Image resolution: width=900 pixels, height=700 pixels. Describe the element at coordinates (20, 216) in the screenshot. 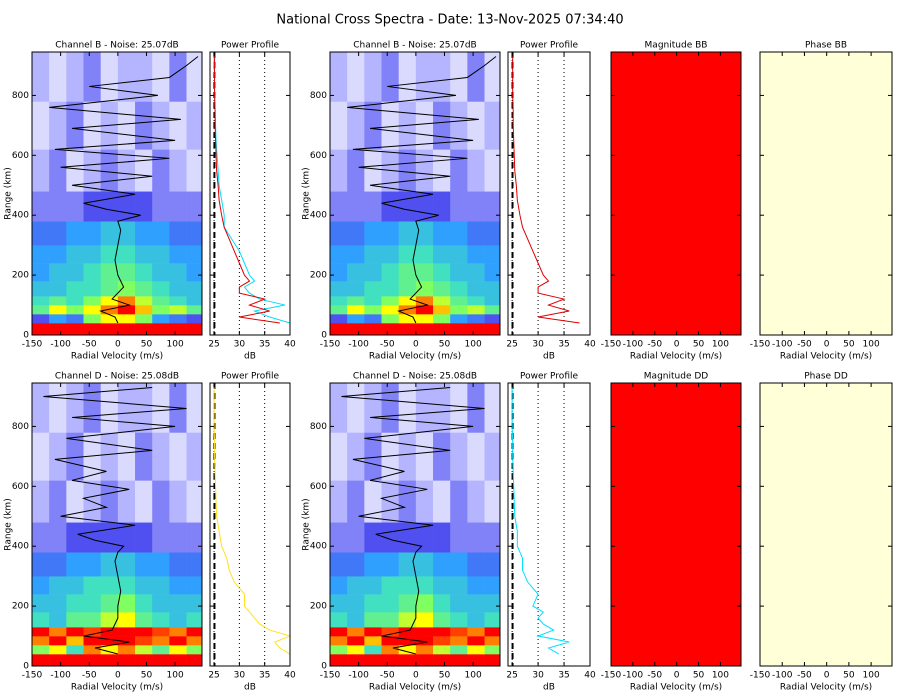

I see `y-tick-label: 400` at that location.